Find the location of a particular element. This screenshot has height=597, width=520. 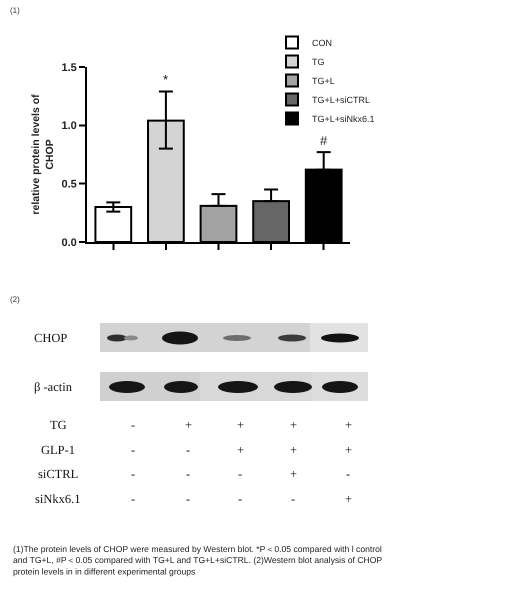

text: siCTRL - - - + - is located at coordinates (194, 474).